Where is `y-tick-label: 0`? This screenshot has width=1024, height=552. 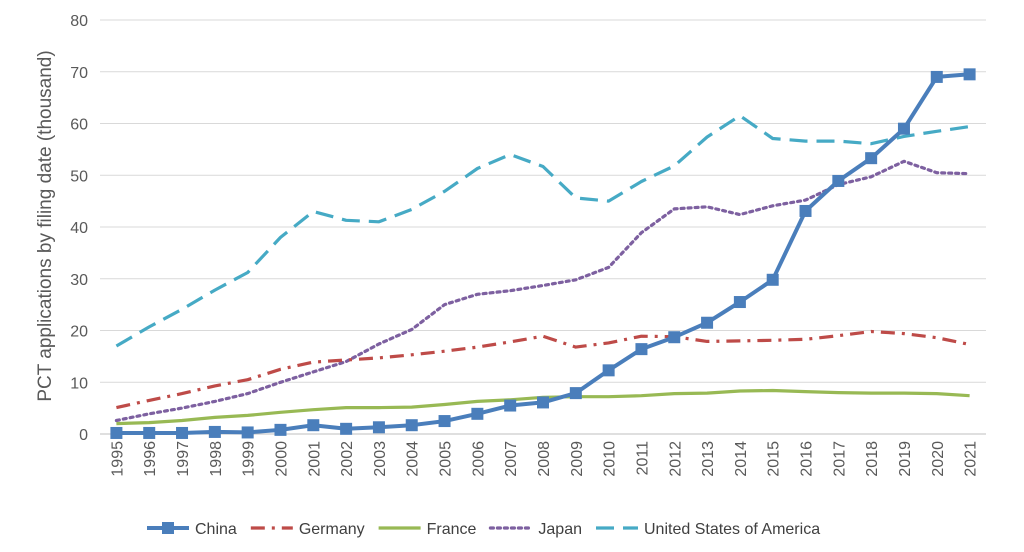 y-tick-label: 0 is located at coordinates (83, 435).